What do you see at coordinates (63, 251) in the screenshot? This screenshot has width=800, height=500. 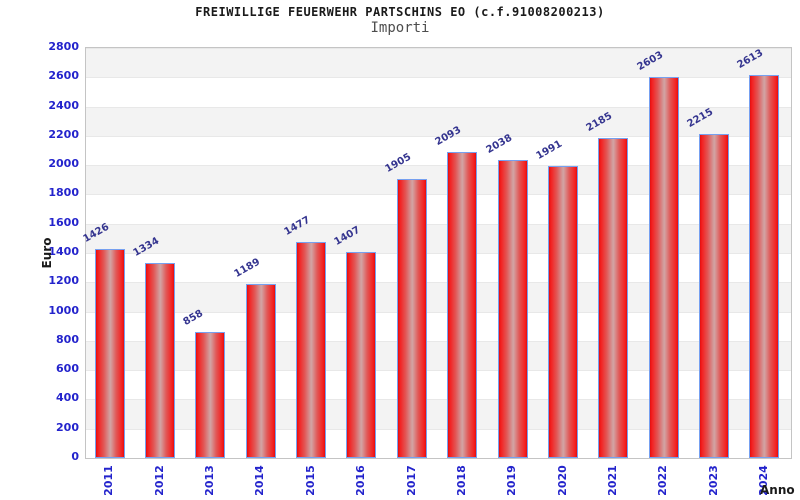 I see `y-tick-label: 1400` at bounding box center [63, 251].